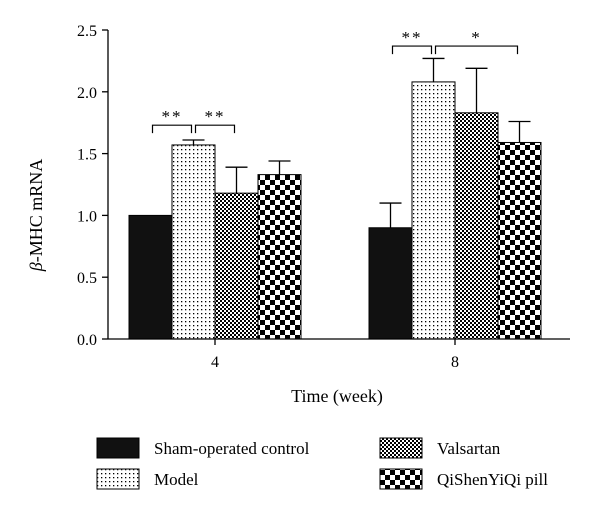 The width and height of the screenshot is (600, 512). I want to click on y-axis-label-rest: -MHC mRNA, so click(36, 211).